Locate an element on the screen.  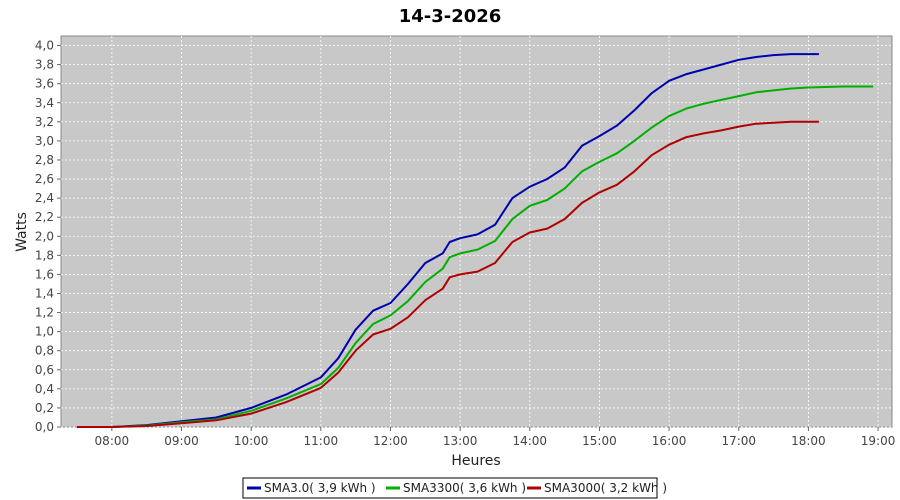
y-tick-label: 4,0 is located at coordinates (44, 46).